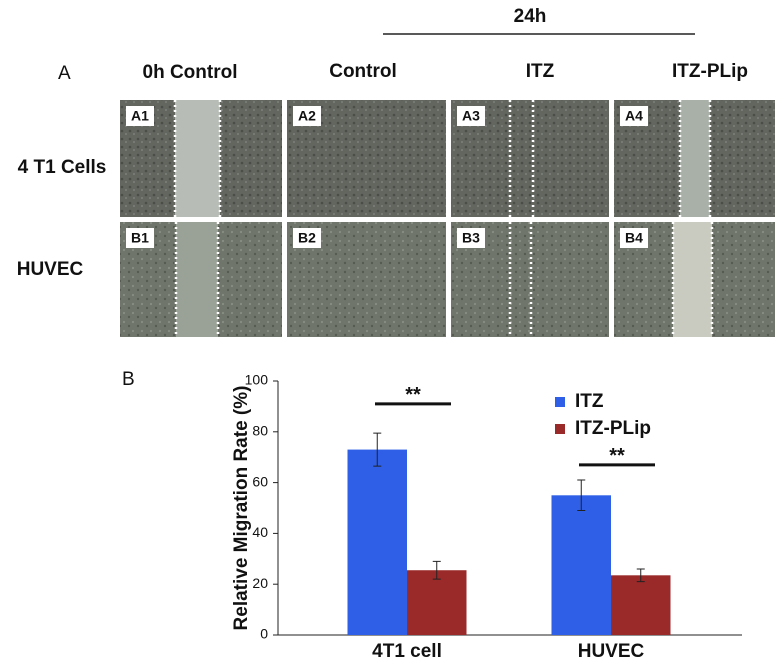  What do you see at coordinates (190, 72) in the screenshot?
I see `column-header: 0h Control` at bounding box center [190, 72].